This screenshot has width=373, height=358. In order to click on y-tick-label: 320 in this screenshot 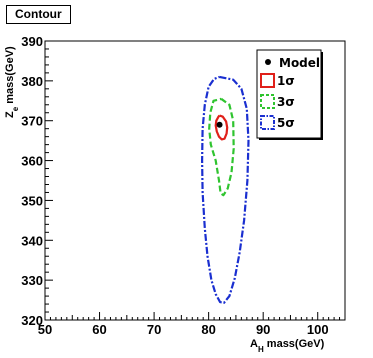, I will do `click(32, 320)`.